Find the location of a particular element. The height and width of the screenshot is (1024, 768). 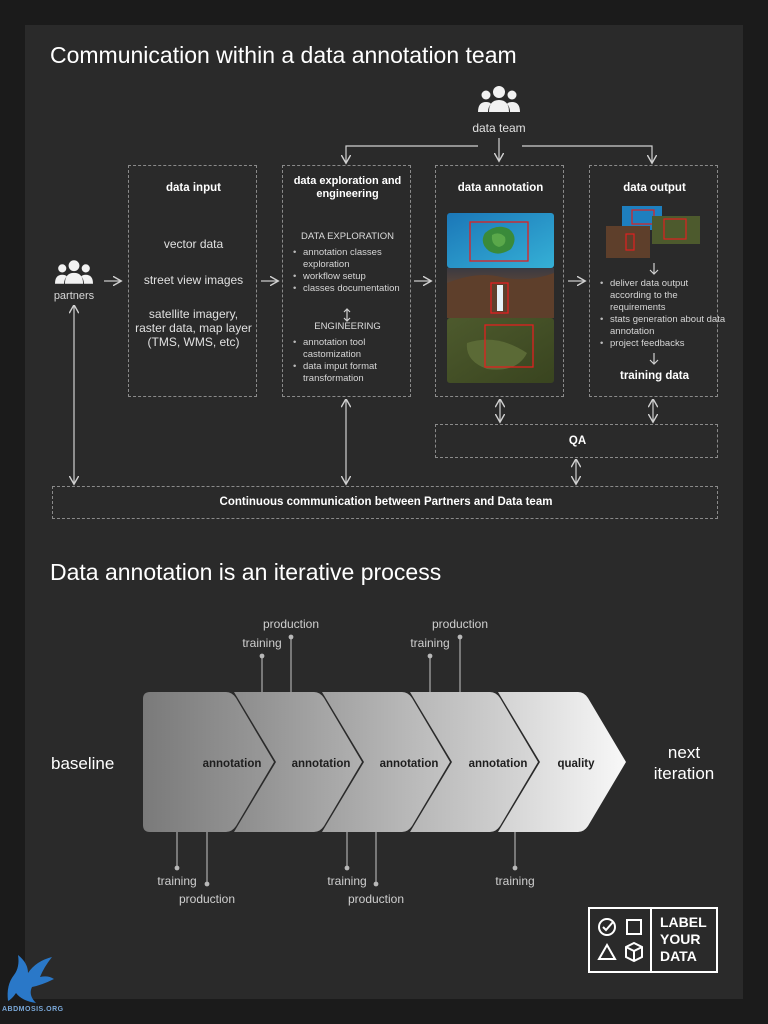

logo-text: LABEL YOUR DATA is located at coordinates (683, 939).